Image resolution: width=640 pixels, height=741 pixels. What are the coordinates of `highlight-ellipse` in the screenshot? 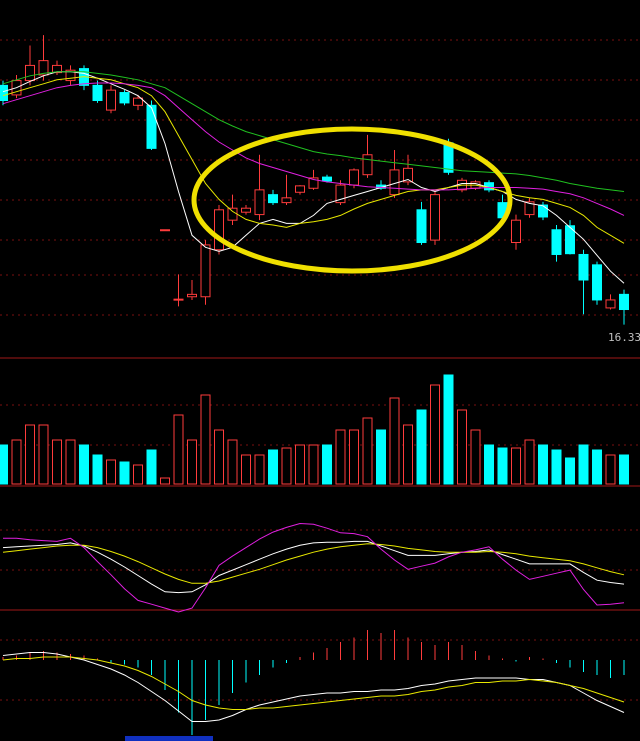 It's located at (352, 200).